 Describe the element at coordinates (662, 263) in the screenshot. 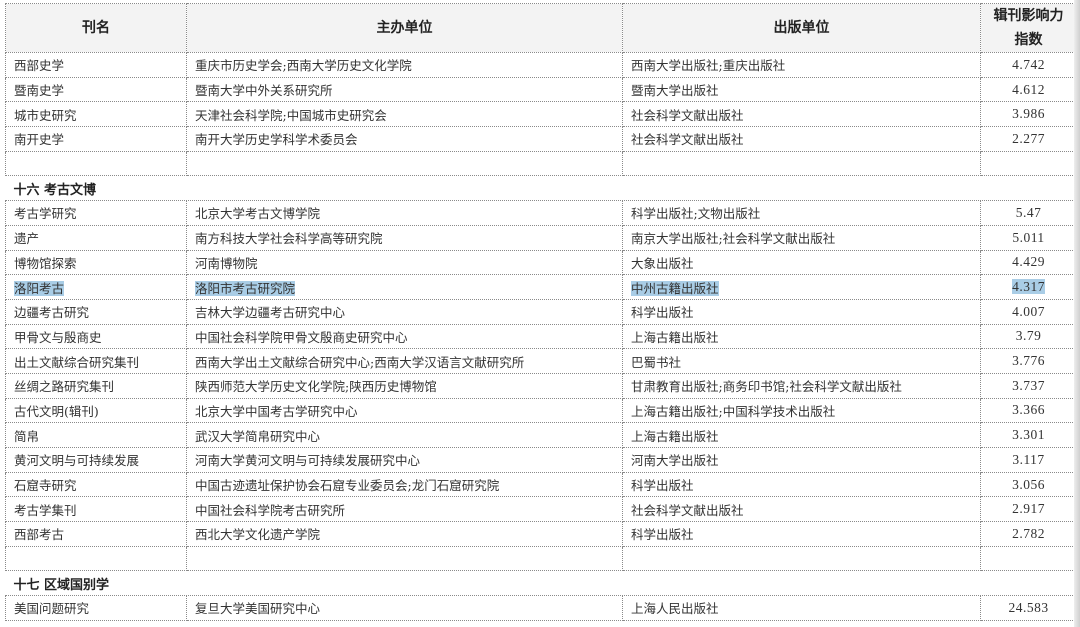

I see `publisher-text: 大象出版社` at that location.